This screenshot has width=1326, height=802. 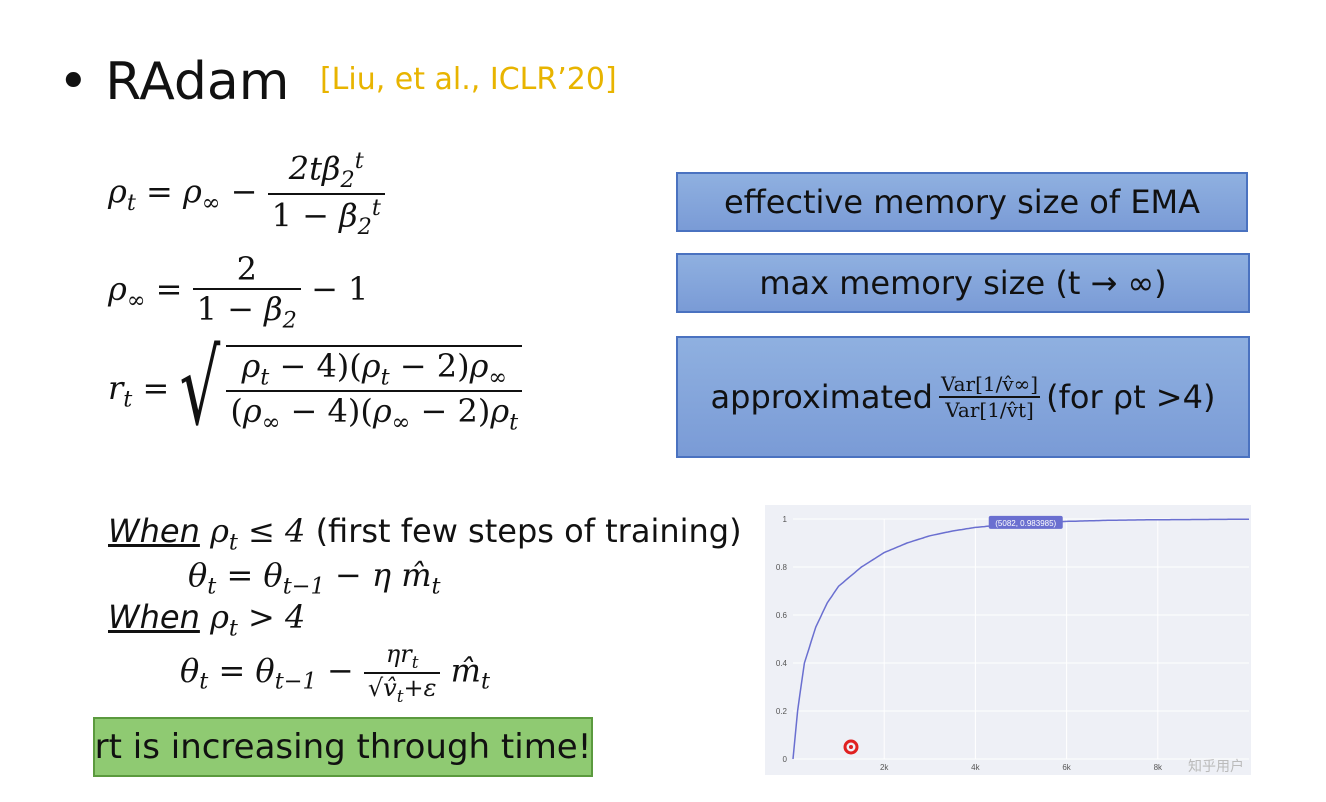 What do you see at coordinates (975, 767) in the screenshot?
I see `x-tick-label: 4k` at bounding box center [975, 767].